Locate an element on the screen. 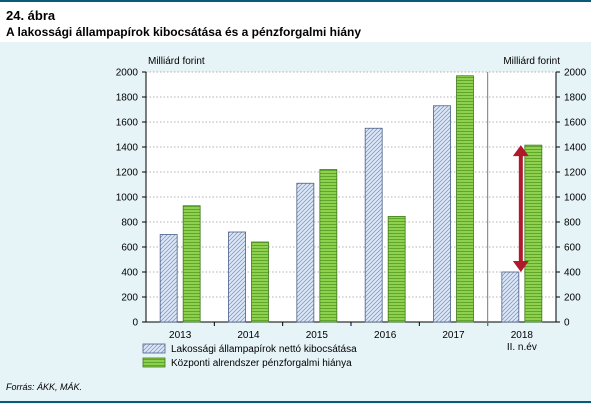 The image size is (591, 404). bar-hiany-2015 is located at coordinates (328, 246).